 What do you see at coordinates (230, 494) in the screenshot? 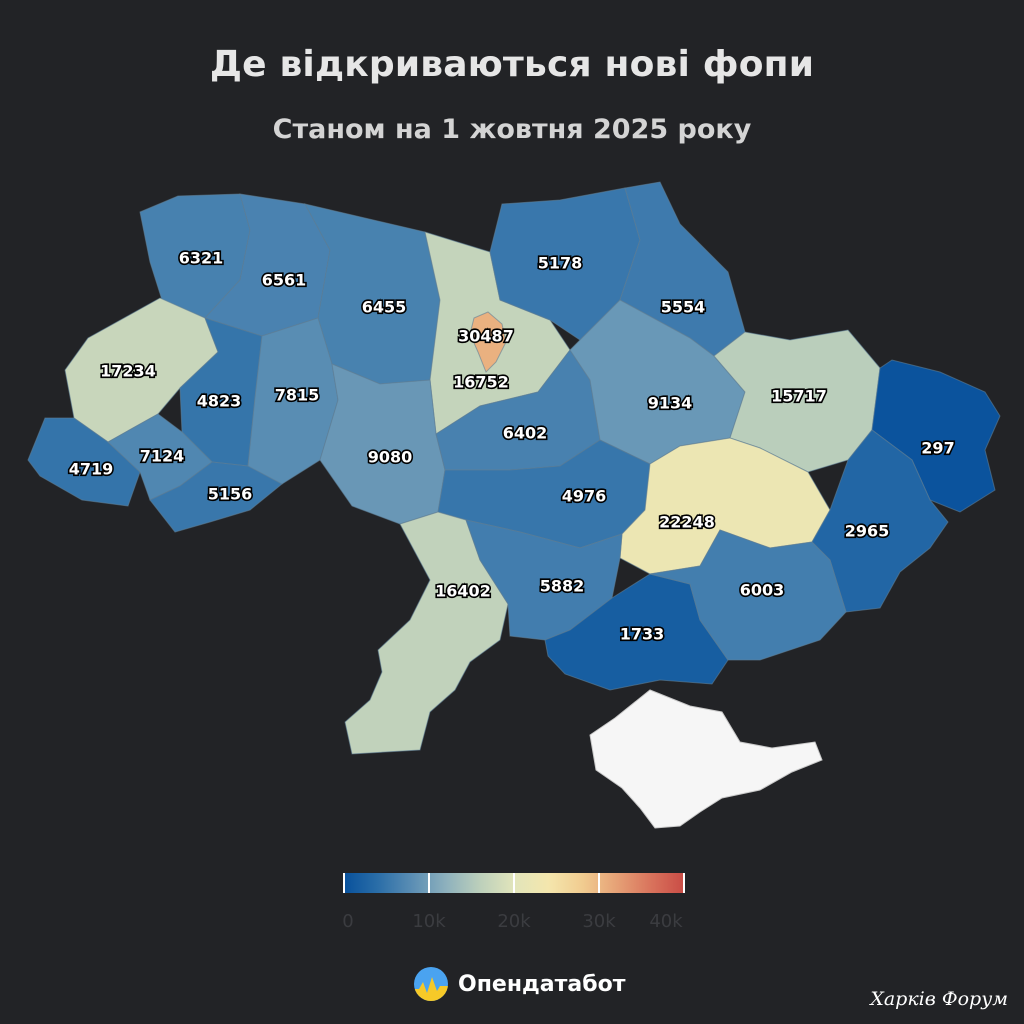
I see `label-chernivtsi: 5156` at bounding box center [230, 494].